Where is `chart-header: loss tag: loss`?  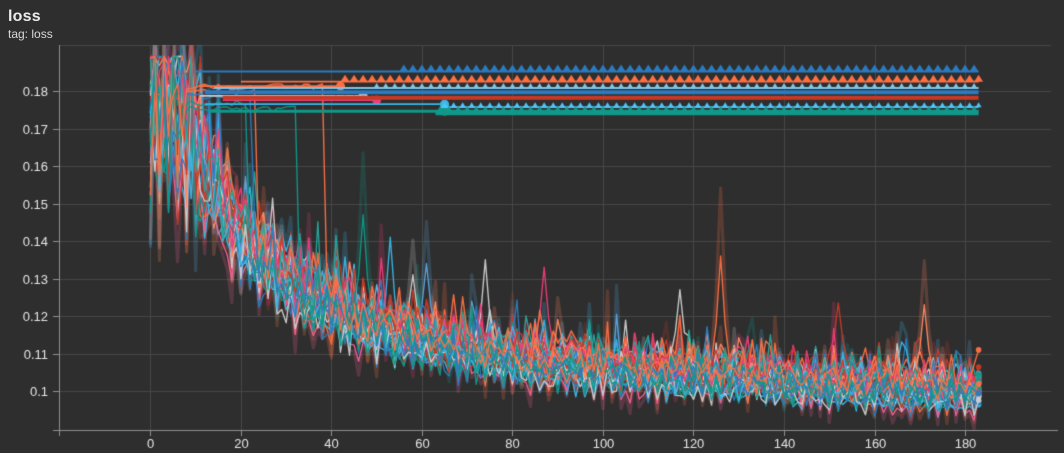 chart-header: loss tag: loss is located at coordinates (30, 25).